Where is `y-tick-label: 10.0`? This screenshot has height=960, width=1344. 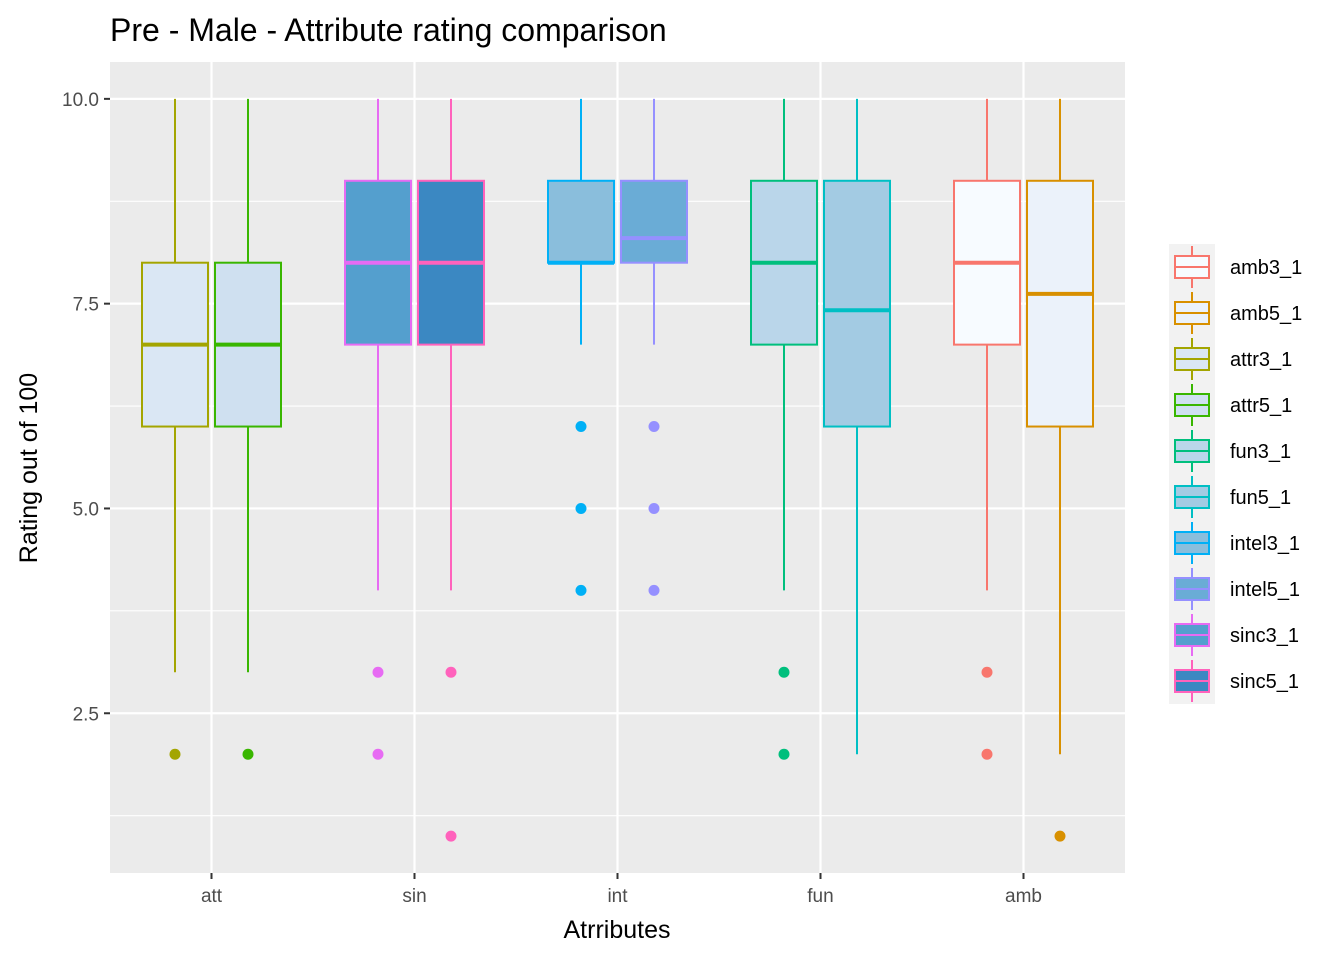
y-tick-label: 10.0 is located at coordinates (80, 100).